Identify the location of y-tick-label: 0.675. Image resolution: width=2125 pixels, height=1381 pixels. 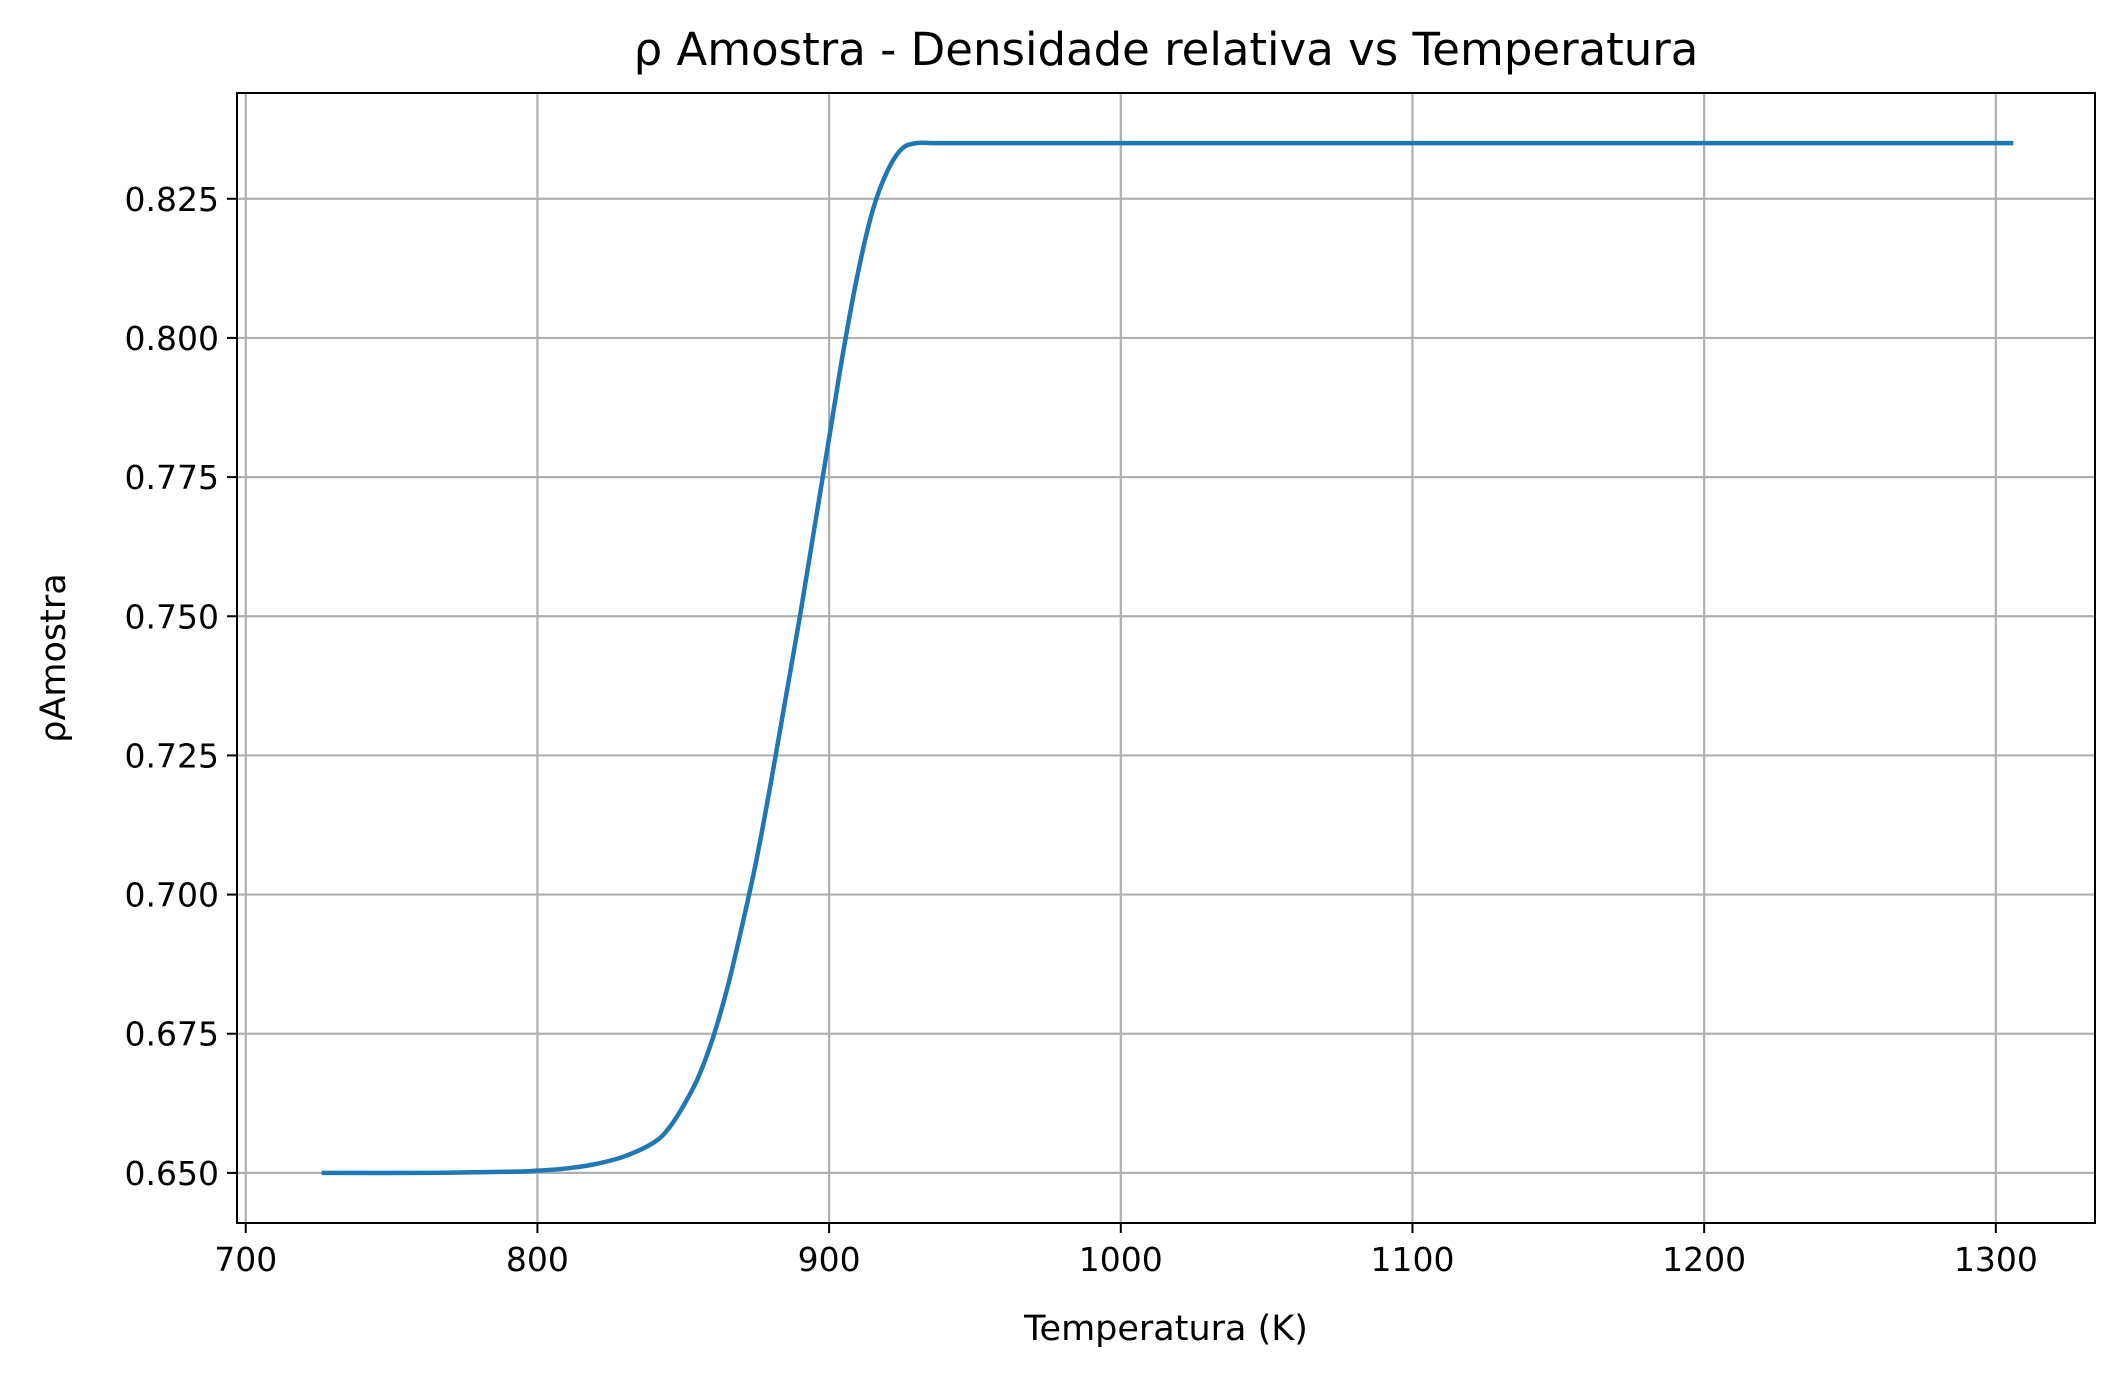
(172, 1034).